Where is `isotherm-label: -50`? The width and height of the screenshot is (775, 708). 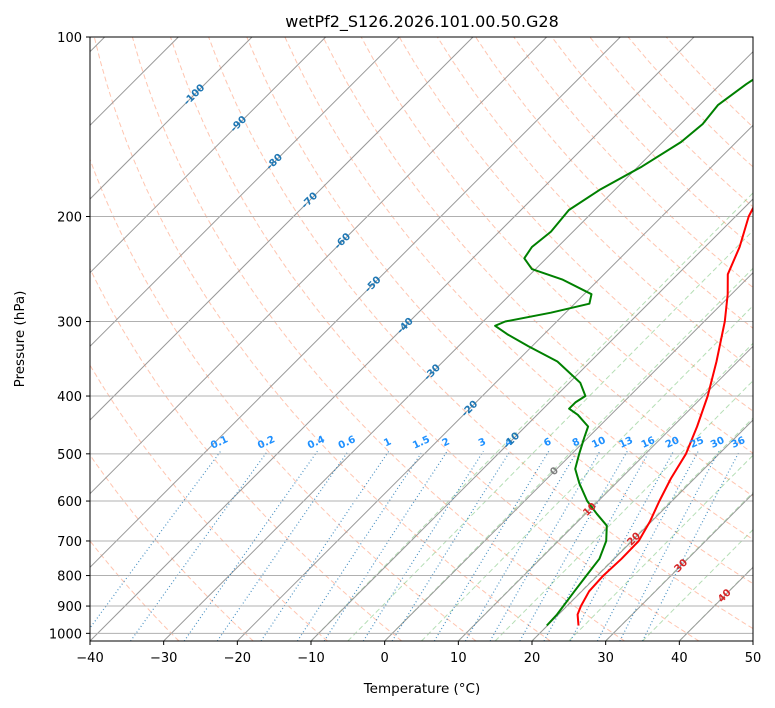
isotherm-label: -50 is located at coordinates (373, 285).